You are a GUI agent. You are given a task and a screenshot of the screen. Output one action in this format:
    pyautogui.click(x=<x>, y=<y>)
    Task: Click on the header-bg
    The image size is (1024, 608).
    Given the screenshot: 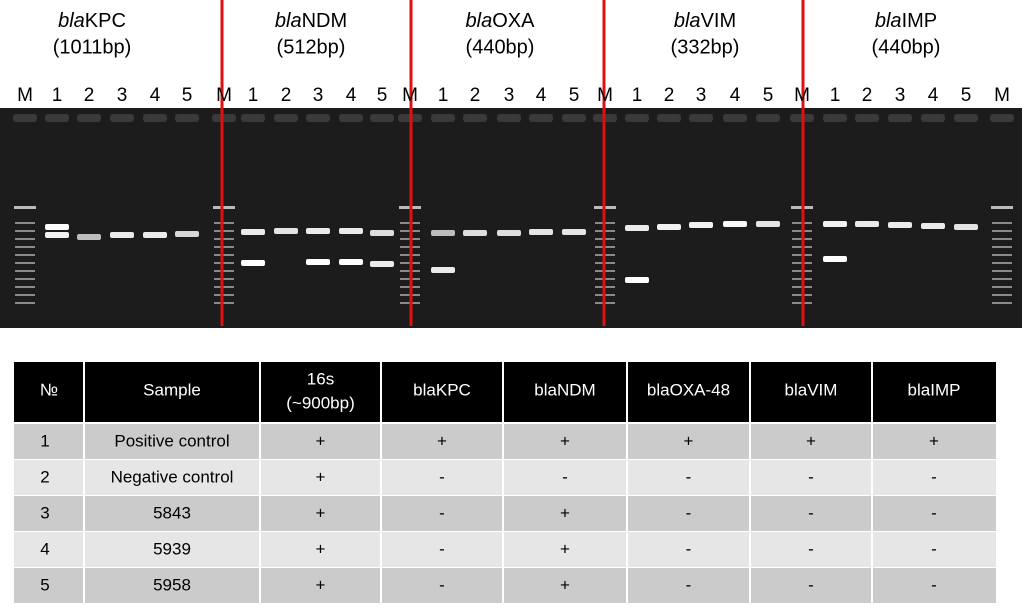 What is the action you would take?
    pyautogui.click(x=505, y=392)
    